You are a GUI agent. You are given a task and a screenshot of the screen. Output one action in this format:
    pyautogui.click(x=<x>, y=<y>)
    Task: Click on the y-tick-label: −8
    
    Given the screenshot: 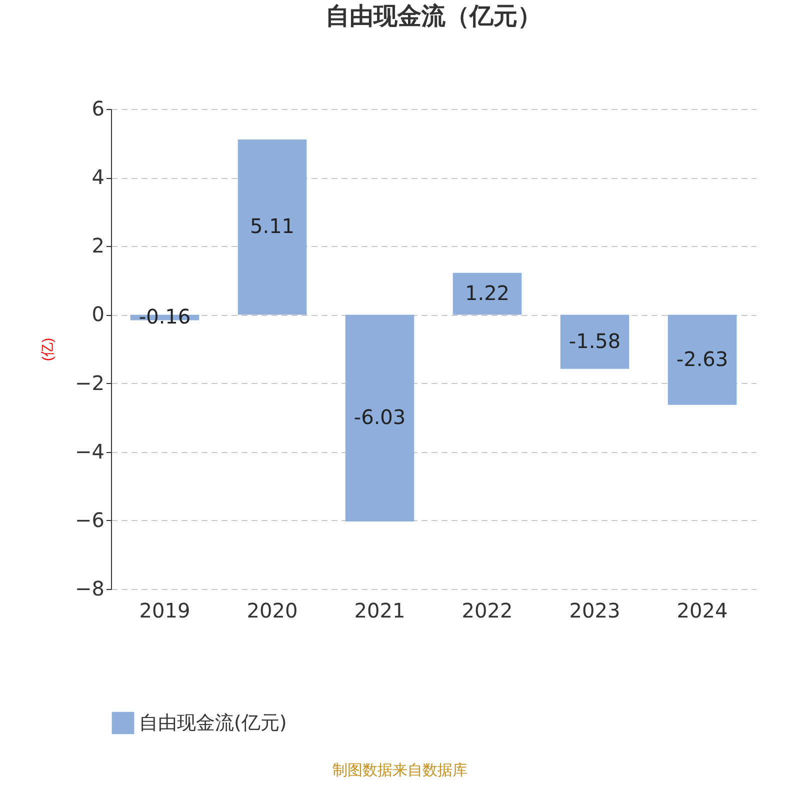 What is the action you would take?
    pyautogui.click(x=89, y=588)
    